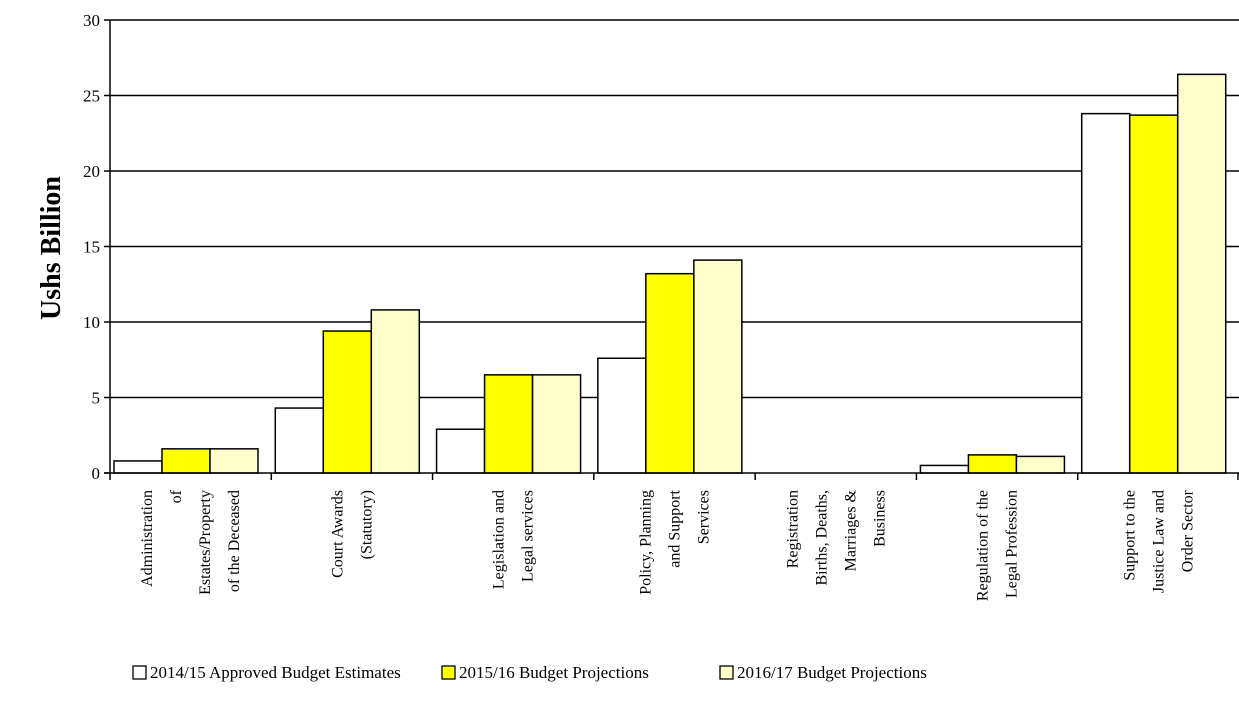  I want to click on legend-label: 2015/16 Budget Projections, so click(554, 672).